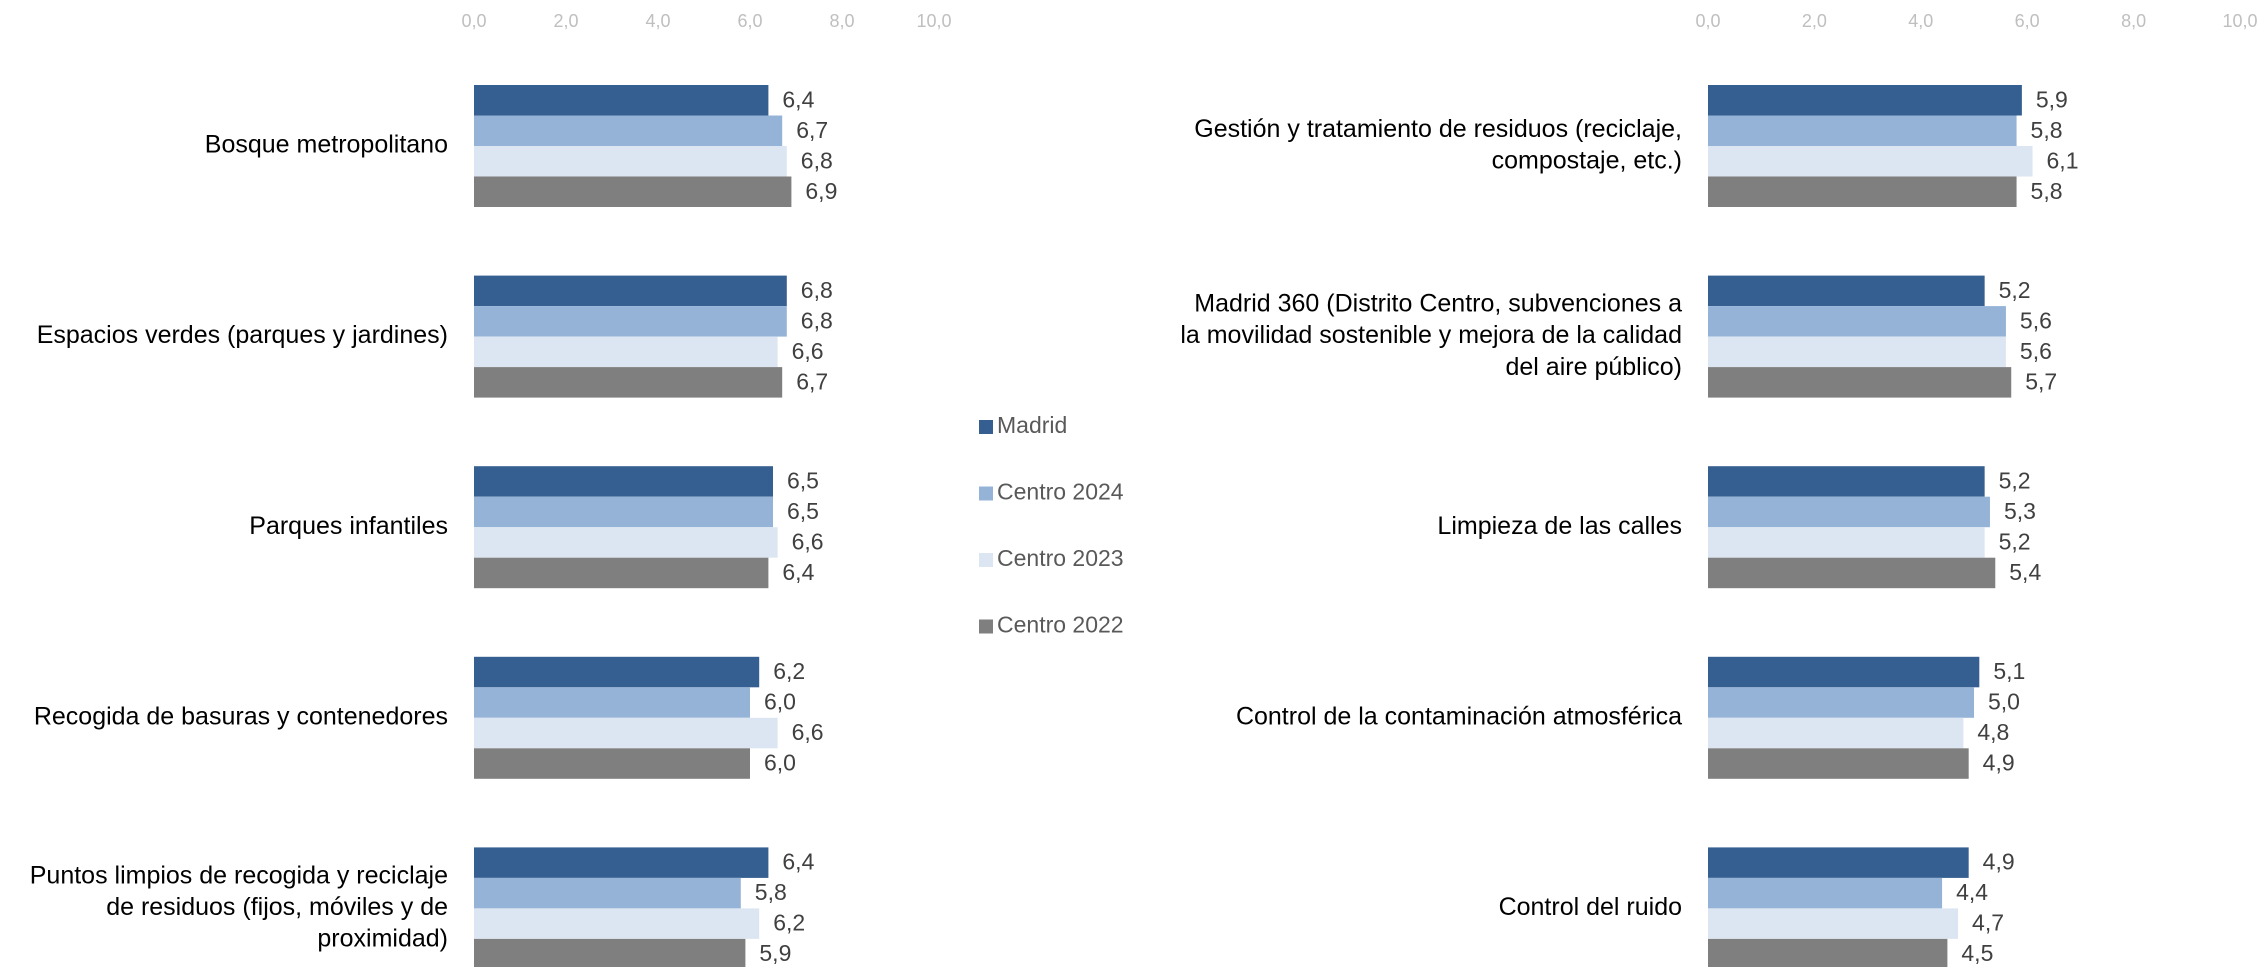  Describe the element at coordinates (1060, 625) in the screenshot. I see `legend-label: Centro 2022` at that location.